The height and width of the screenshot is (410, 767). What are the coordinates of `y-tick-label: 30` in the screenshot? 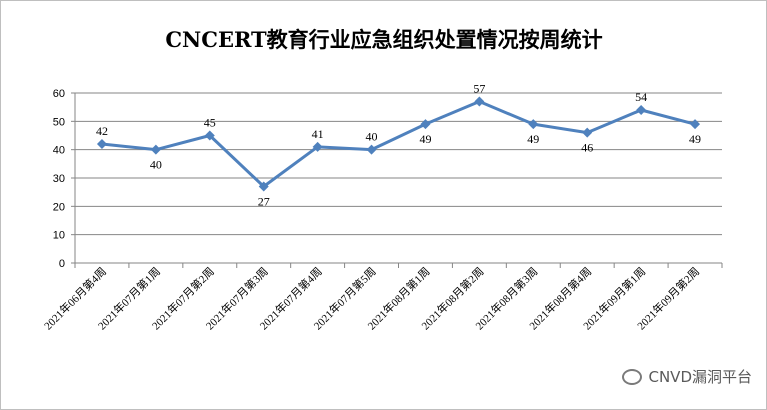 It's located at (59, 179).